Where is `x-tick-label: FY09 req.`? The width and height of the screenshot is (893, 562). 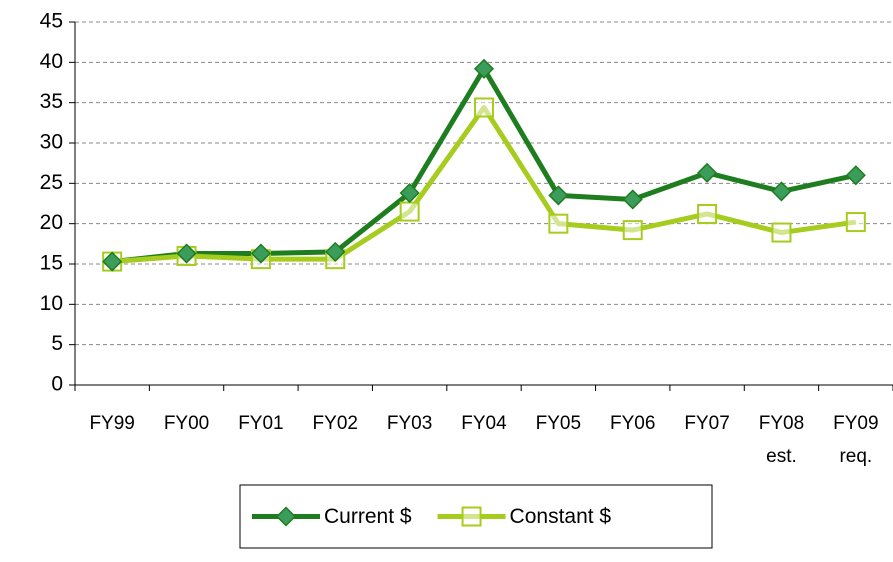
x-tick-label: FY09 req. is located at coordinates (856, 440).